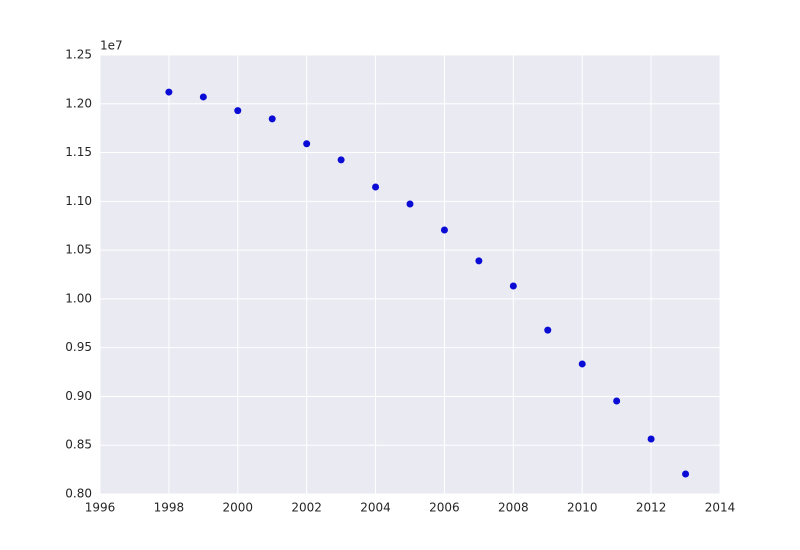  Describe the element at coordinates (651, 508) in the screenshot. I see `x-tick-label: 2012` at that location.